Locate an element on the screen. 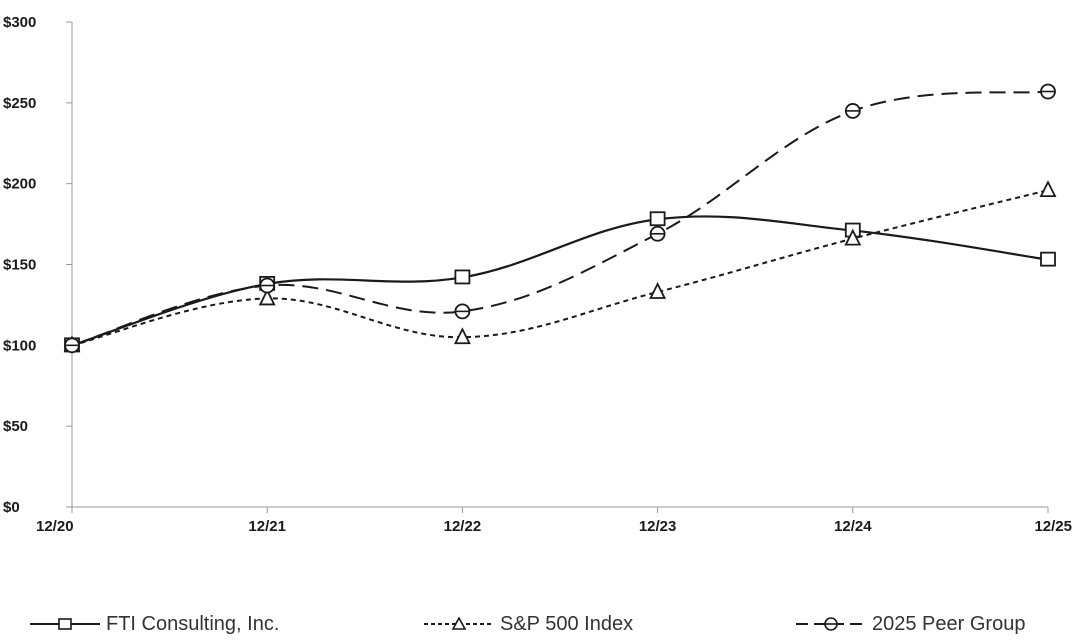 The height and width of the screenshot is (640, 1074). legend-label-fti: FTI Consulting, Inc. is located at coordinates (193, 623).